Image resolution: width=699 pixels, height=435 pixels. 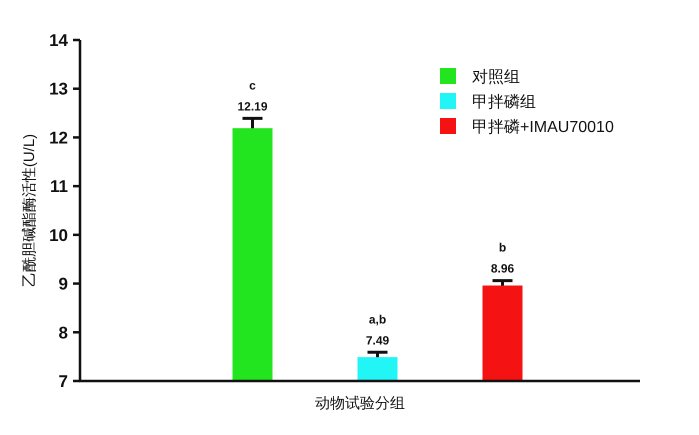 What do you see at coordinates (502, 247) in the screenshot?
I see `annotation: b` at bounding box center [502, 247].